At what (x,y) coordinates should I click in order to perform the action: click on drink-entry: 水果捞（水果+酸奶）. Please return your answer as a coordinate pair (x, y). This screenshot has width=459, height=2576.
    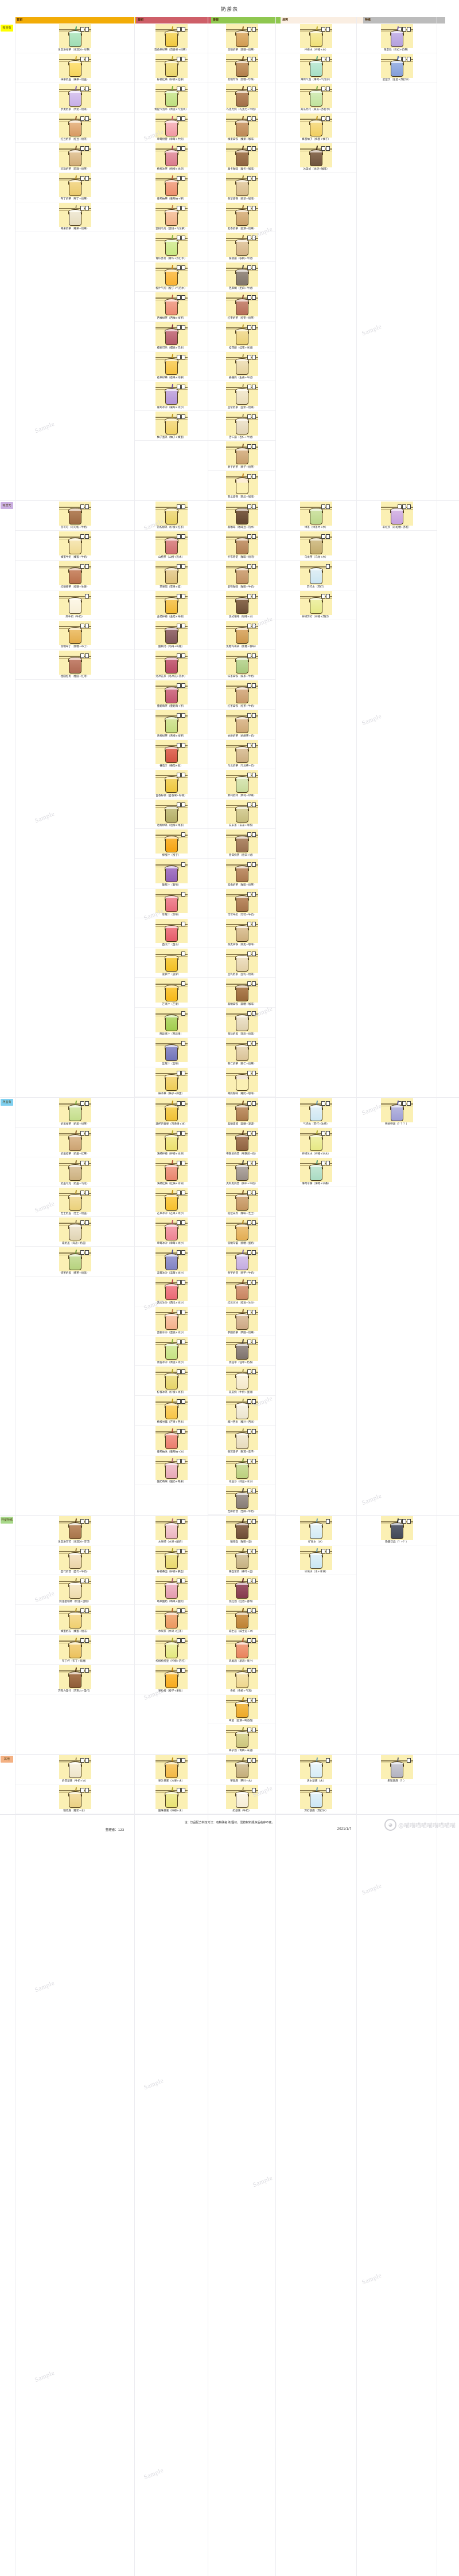
    Looking at the image, I should click on (171, 1530).